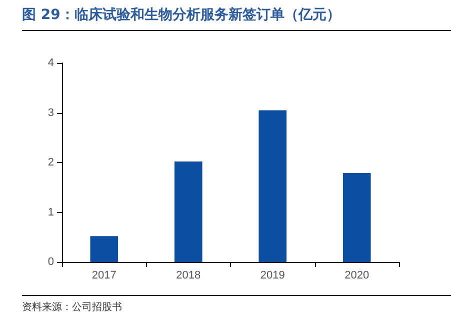 This screenshot has width=451, height=325. What do you see at coordinates (51, 262) in the screenshot?
I see `y-tick-label: 0` at bounding box center [51, 262].